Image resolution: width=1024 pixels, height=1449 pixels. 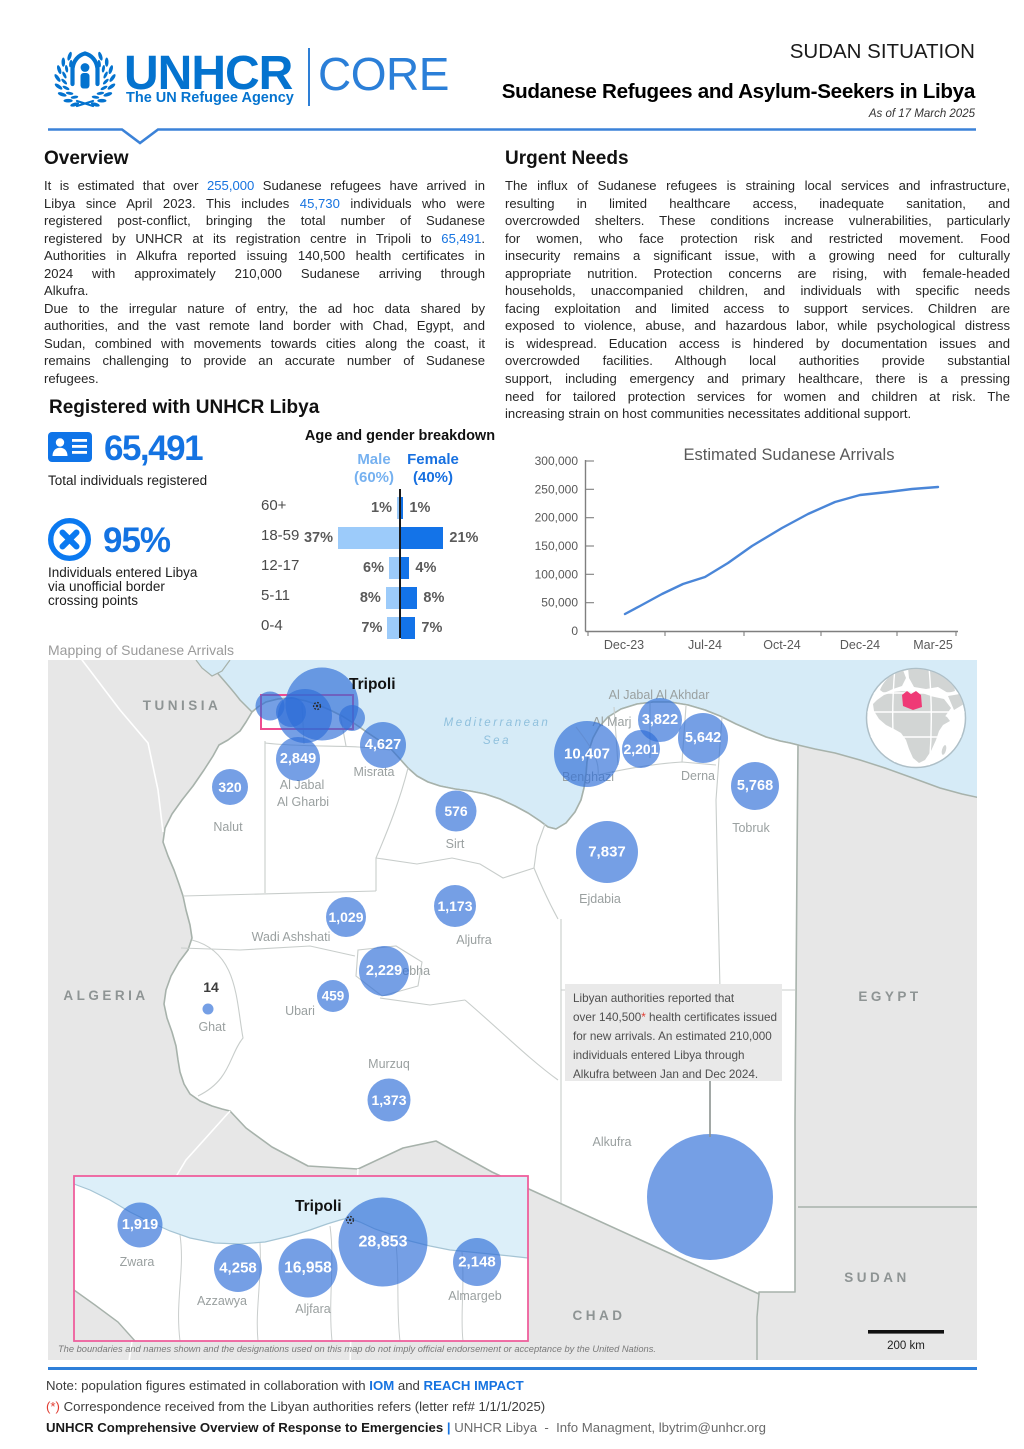 I want to click on svg-text: Ghat, so click(x=212, y=1027).